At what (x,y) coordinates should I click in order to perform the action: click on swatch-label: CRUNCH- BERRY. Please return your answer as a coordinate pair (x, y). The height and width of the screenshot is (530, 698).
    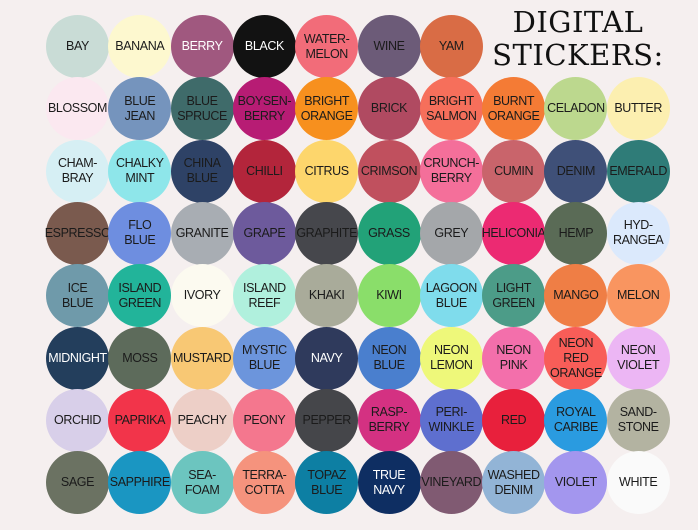
    Looking at the image, I should click on (451, 171).